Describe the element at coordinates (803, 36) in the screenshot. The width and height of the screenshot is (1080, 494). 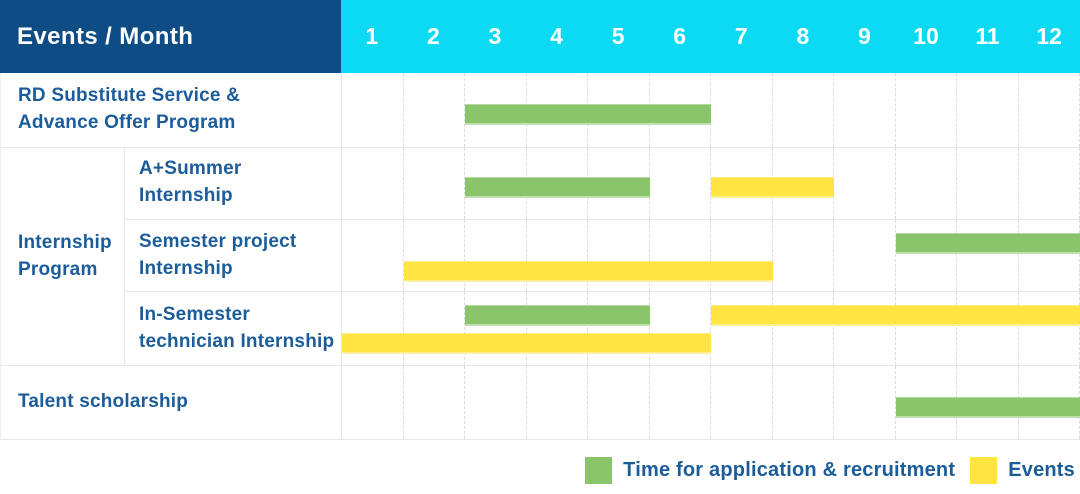
I see `month-header-8: 8` at that location.